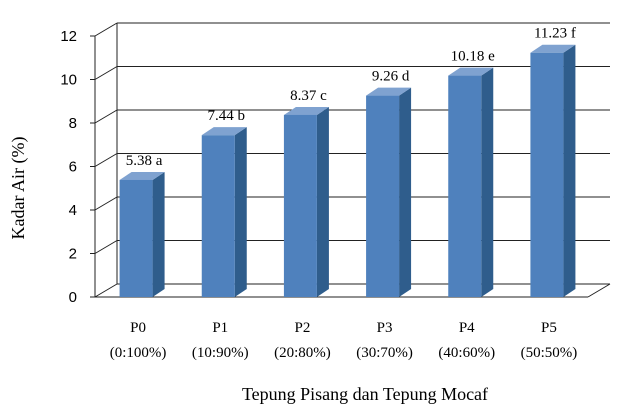 The width and height of the screenshot is (629, 408). What do you see at coordinates (391, 77) in the screenshot?
I see `data-label: 9.26 d` at bounding box center [391, 77].